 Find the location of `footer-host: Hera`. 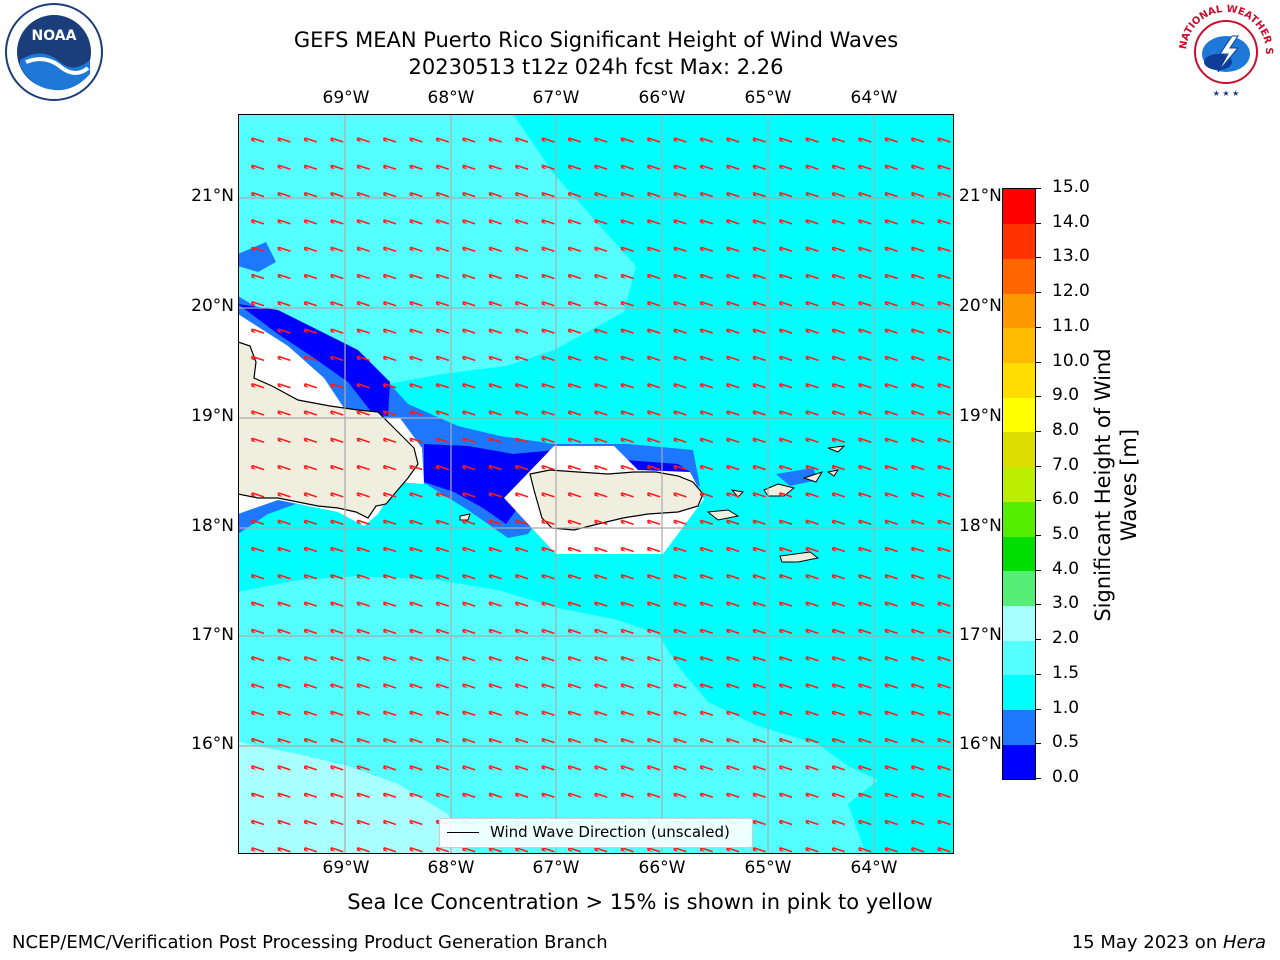

footer-host: Hera is located at coordinates (1244, 942).